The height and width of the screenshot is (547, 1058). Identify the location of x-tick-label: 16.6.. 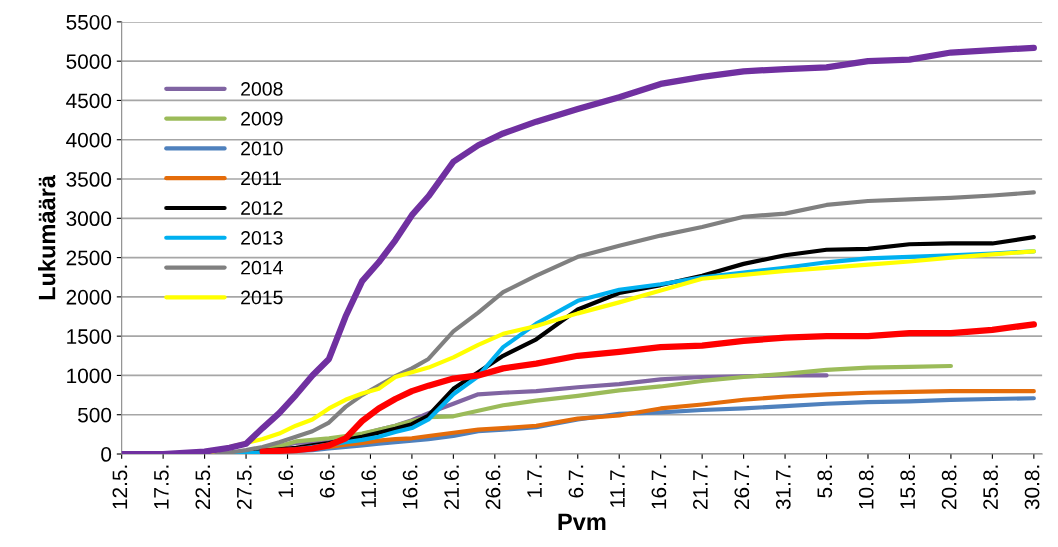
(410, 487).